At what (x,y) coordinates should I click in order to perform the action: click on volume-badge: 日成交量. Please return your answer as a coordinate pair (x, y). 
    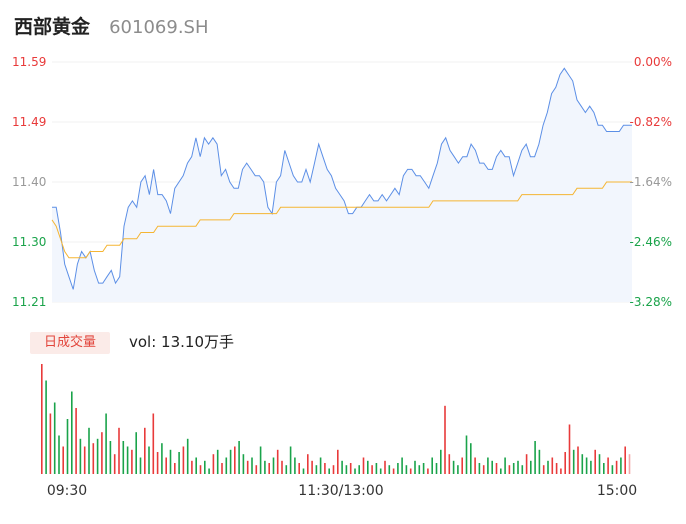
    Looking at the image, I should click on (70, 343).